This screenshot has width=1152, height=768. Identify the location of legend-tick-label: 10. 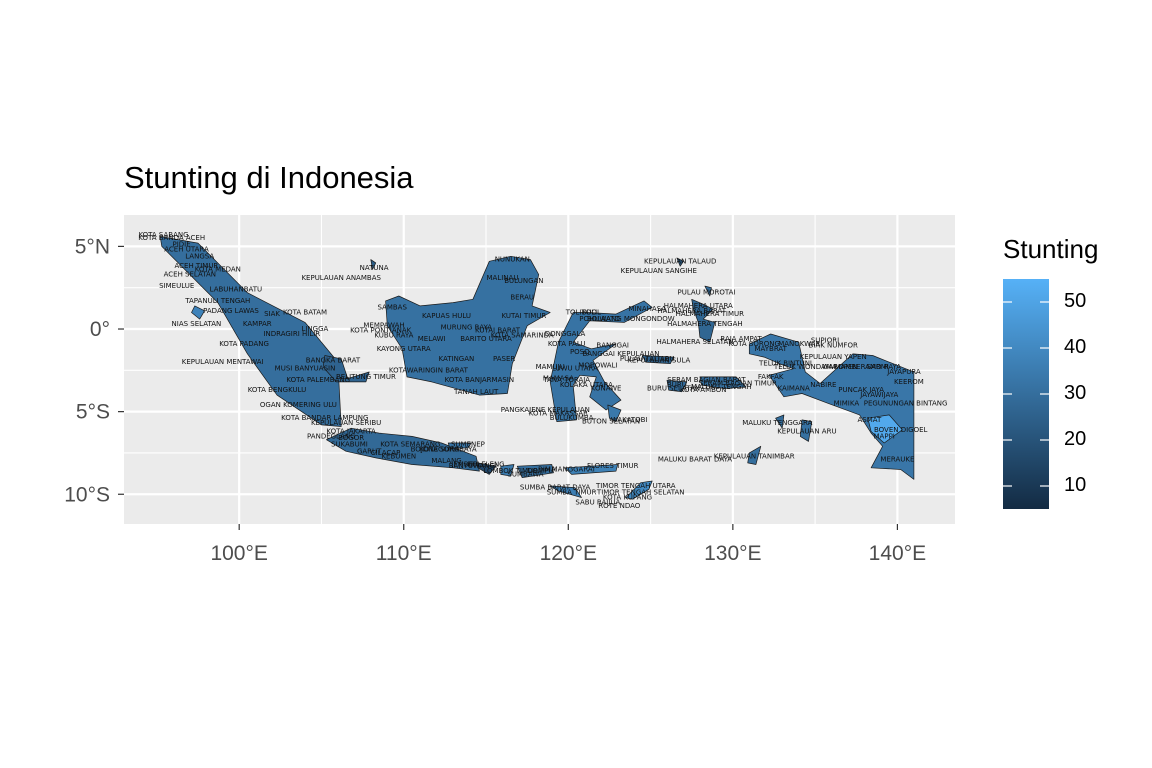
(1075, 485).